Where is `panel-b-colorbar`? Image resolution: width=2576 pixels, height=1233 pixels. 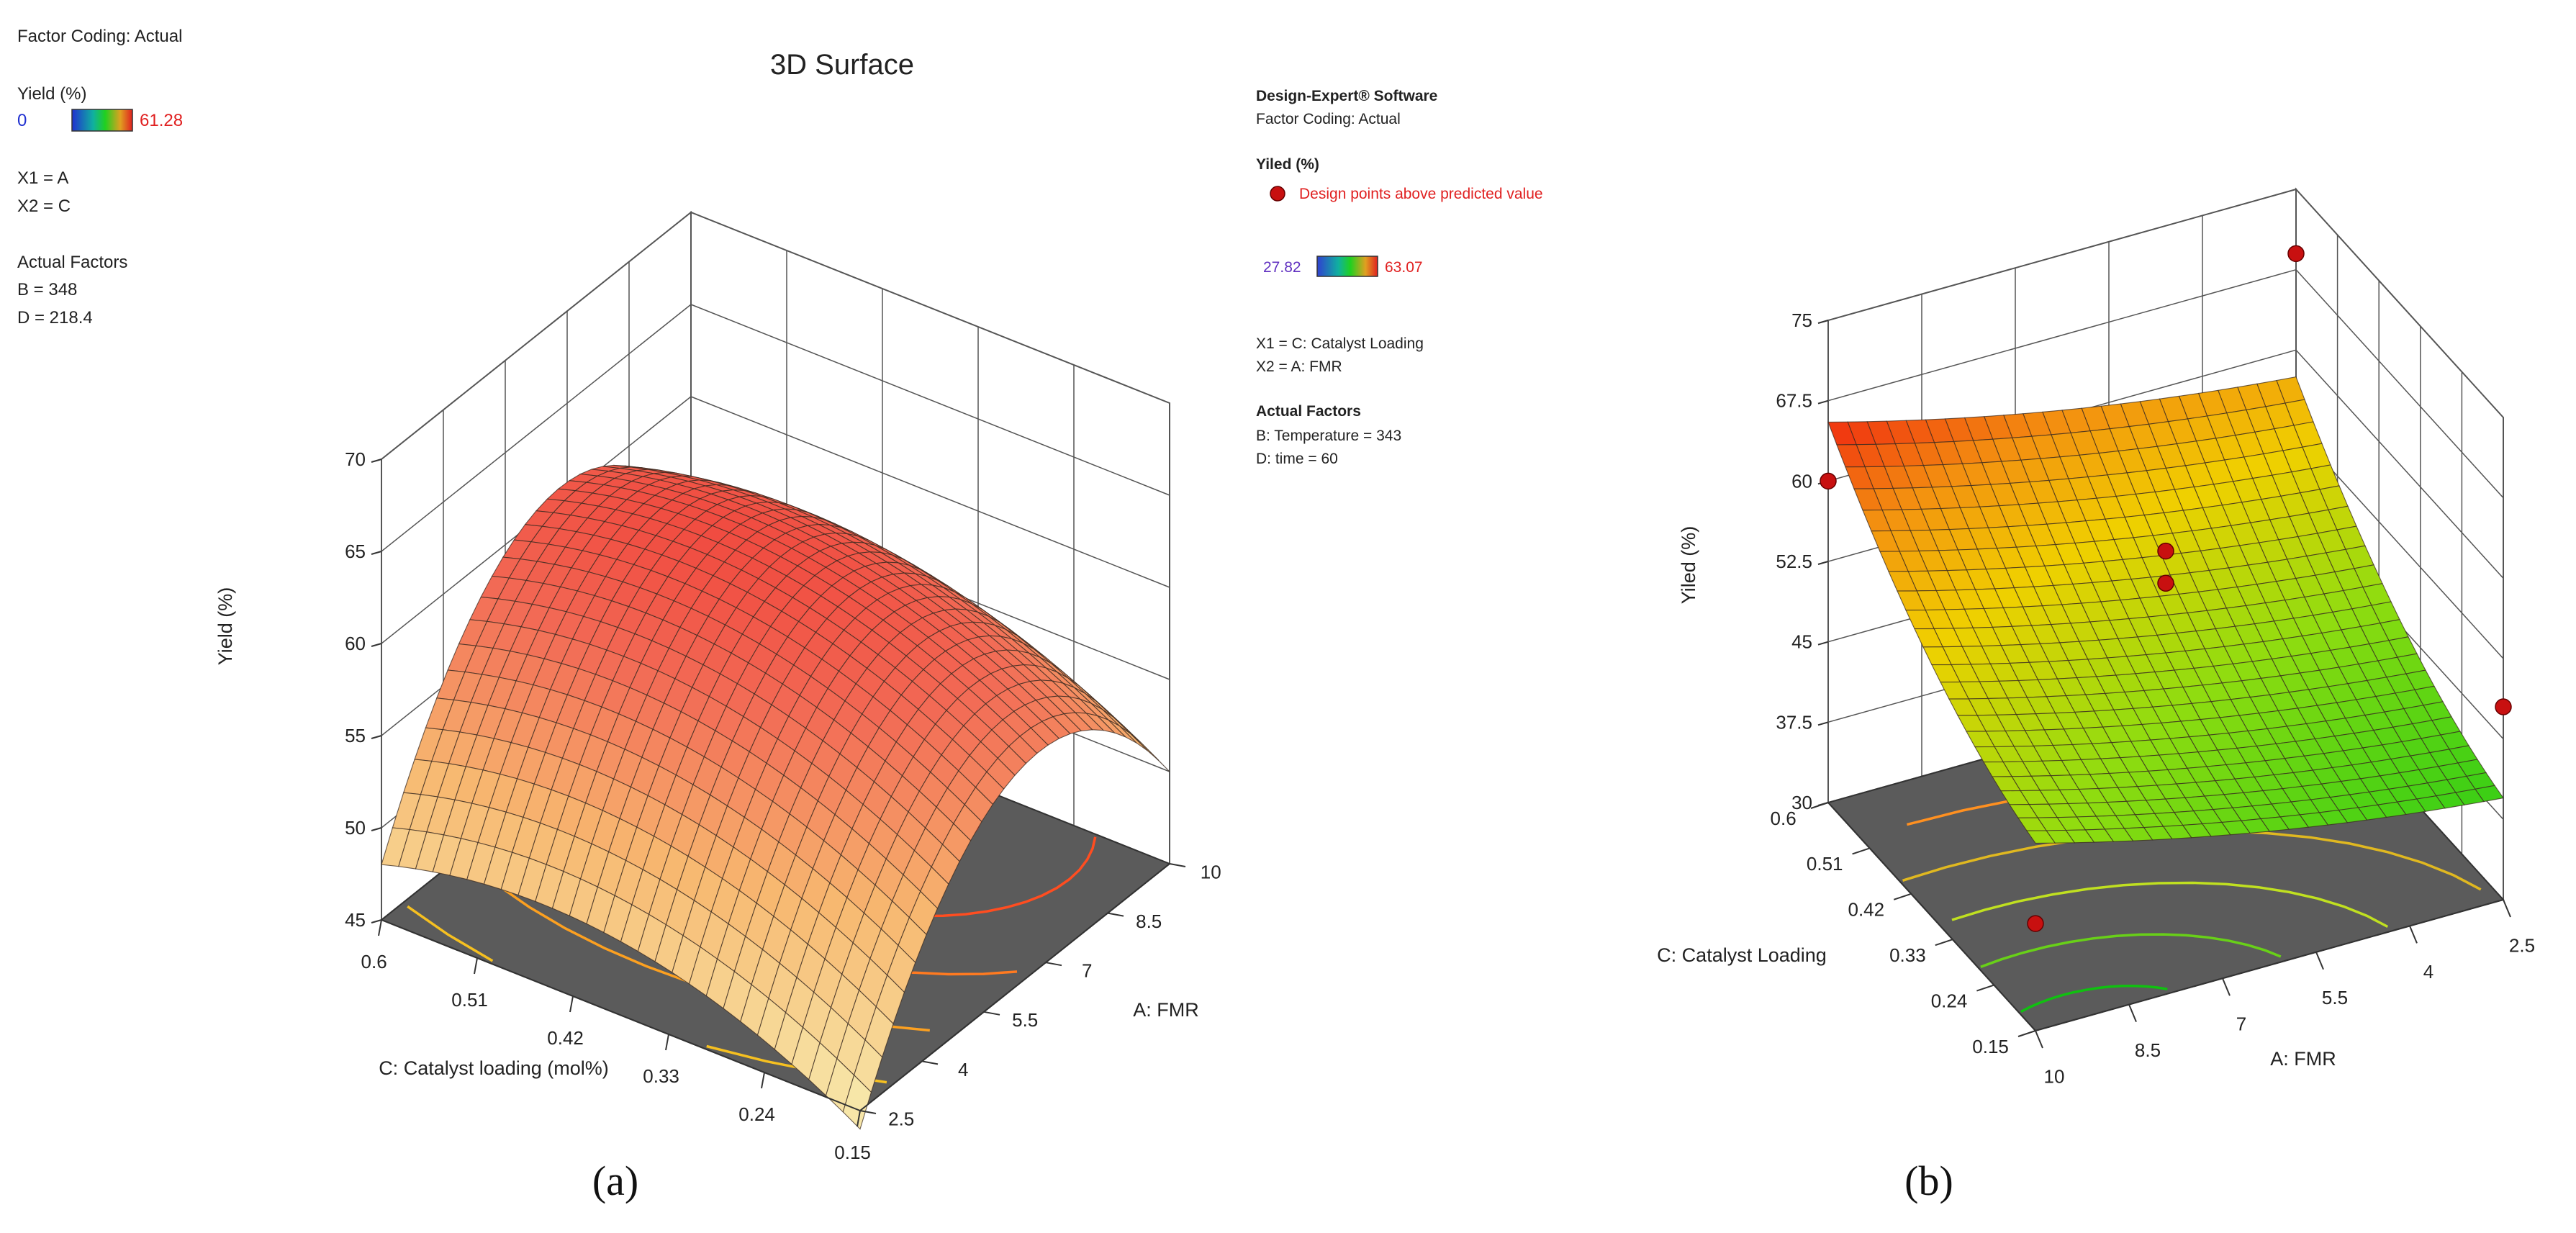 panel-b-colorbar is located at coordinates (1347, 266).